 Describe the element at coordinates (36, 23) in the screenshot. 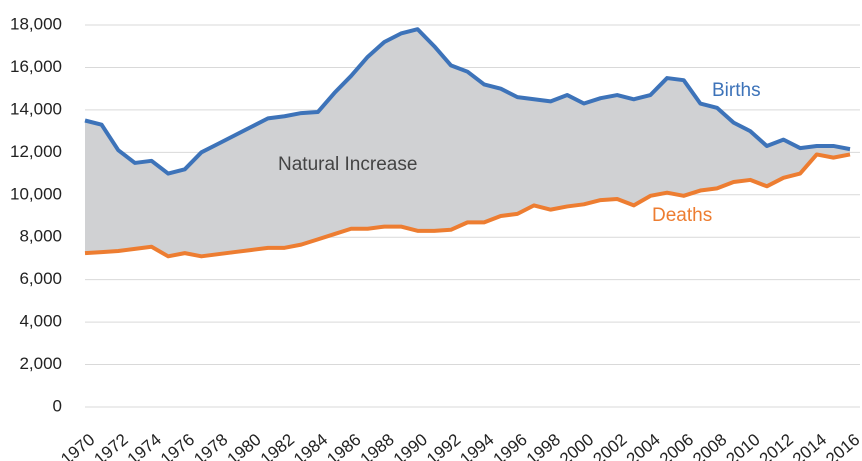

I see `y-tick-label: 18,000` at that location.